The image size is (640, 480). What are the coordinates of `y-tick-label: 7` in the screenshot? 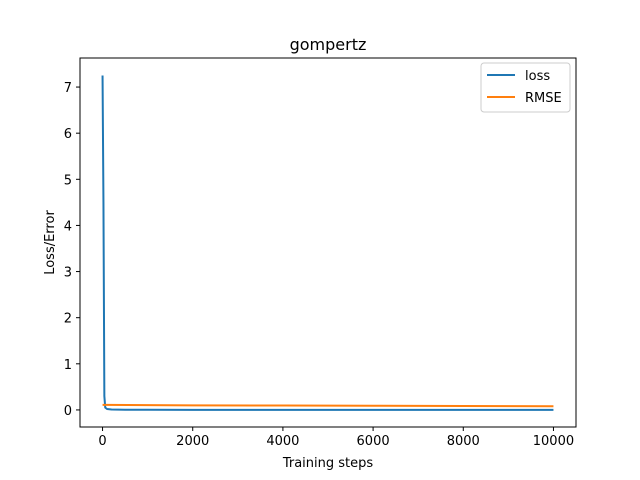 It's located at (68, 88).